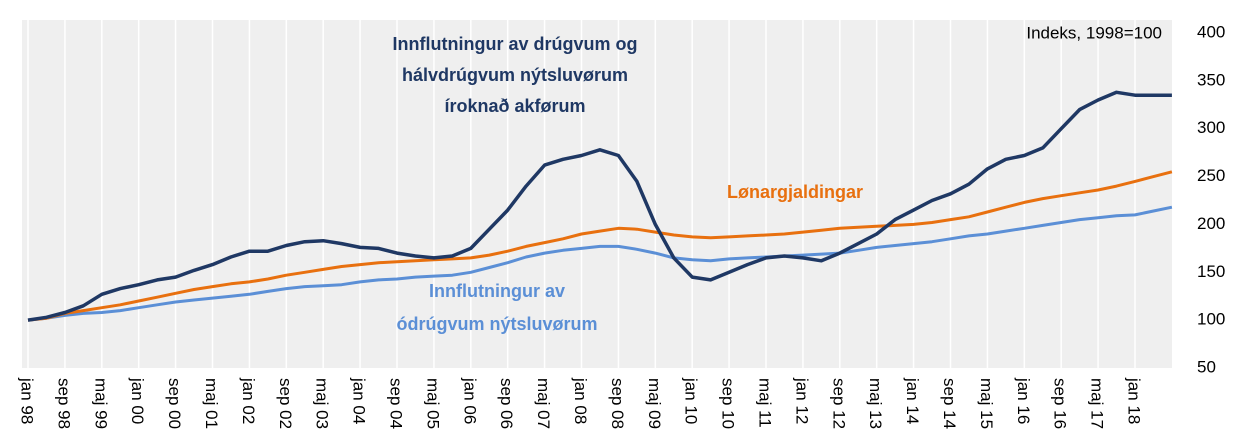  What do you see at coordinates (654, 403) in the screenshot?
I see `x-tick-label: maj 09` at bounding box center [654, 403].